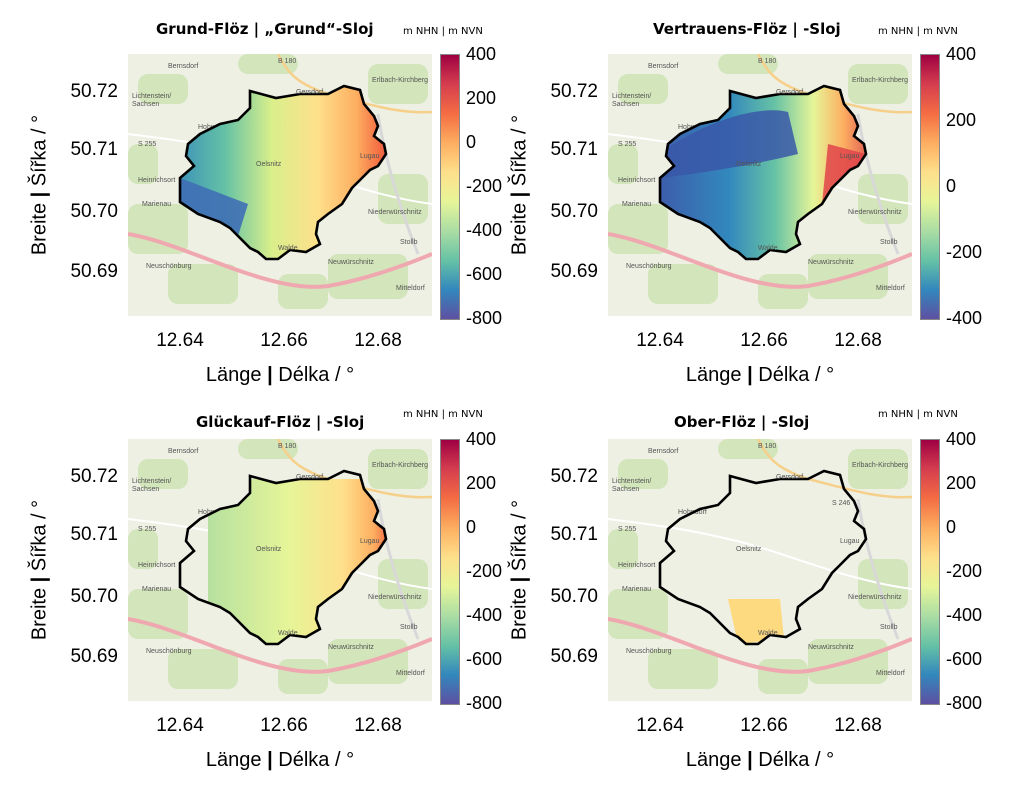  What do you see at coordinates (265, 29) in the screenshot?
I see `panel-title: Grund-Flöz | „Grund“-Sloj` at bounding box center [265, 29].